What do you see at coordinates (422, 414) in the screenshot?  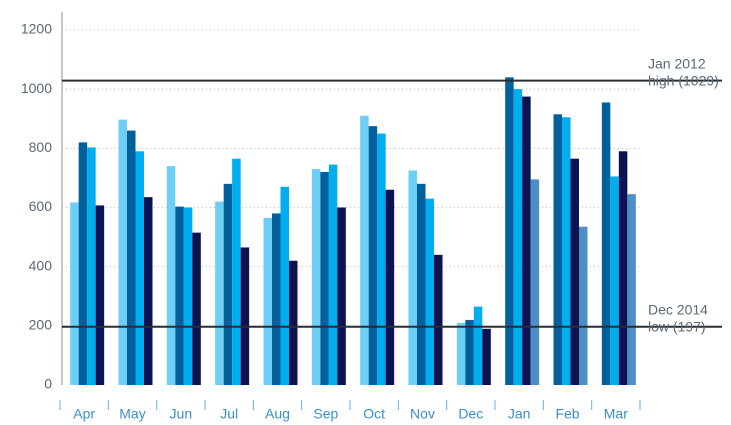 I see `x-tick-label: Nov` at bounding box center [422, 414].